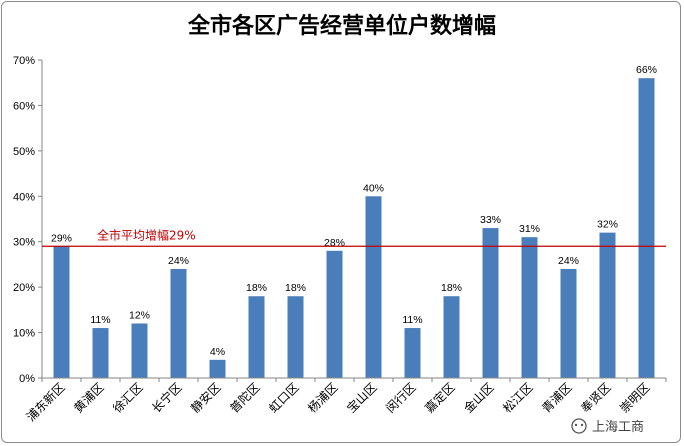  What do you see at coordinates (334, 243) in the screenshot?
I see `bar-value-label: 28%` at bounding box center [334, 243].